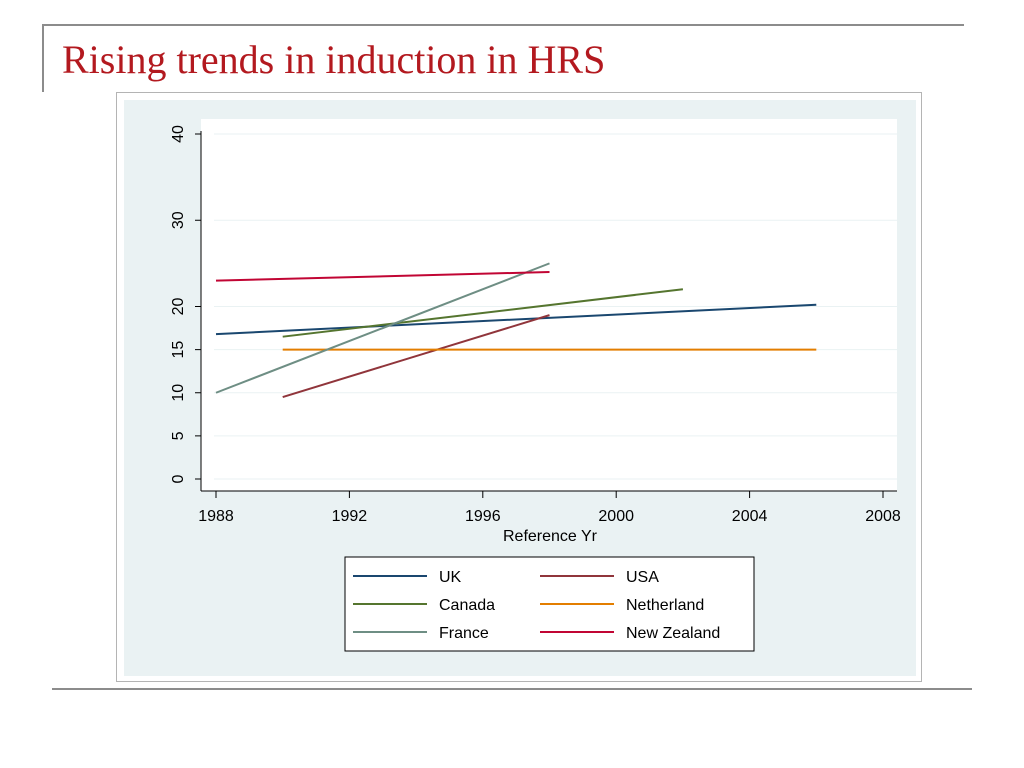  I want to click on series-line-new-zealand, so click(382, 276).